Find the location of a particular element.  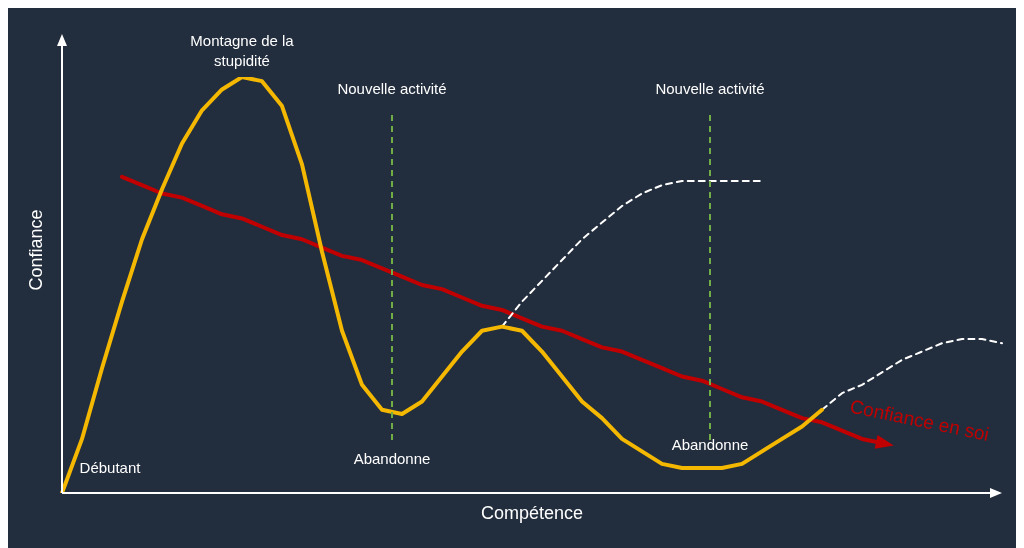

x-axis-title: Compétence is located at coordinates (532, 512).